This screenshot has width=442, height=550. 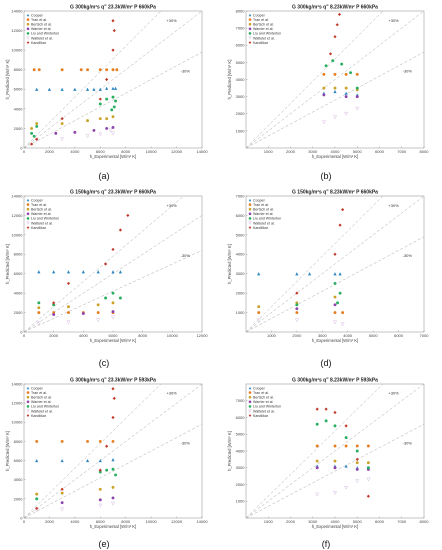 I want to click on y-tick-label: 10000, so click(x=17, y=234).